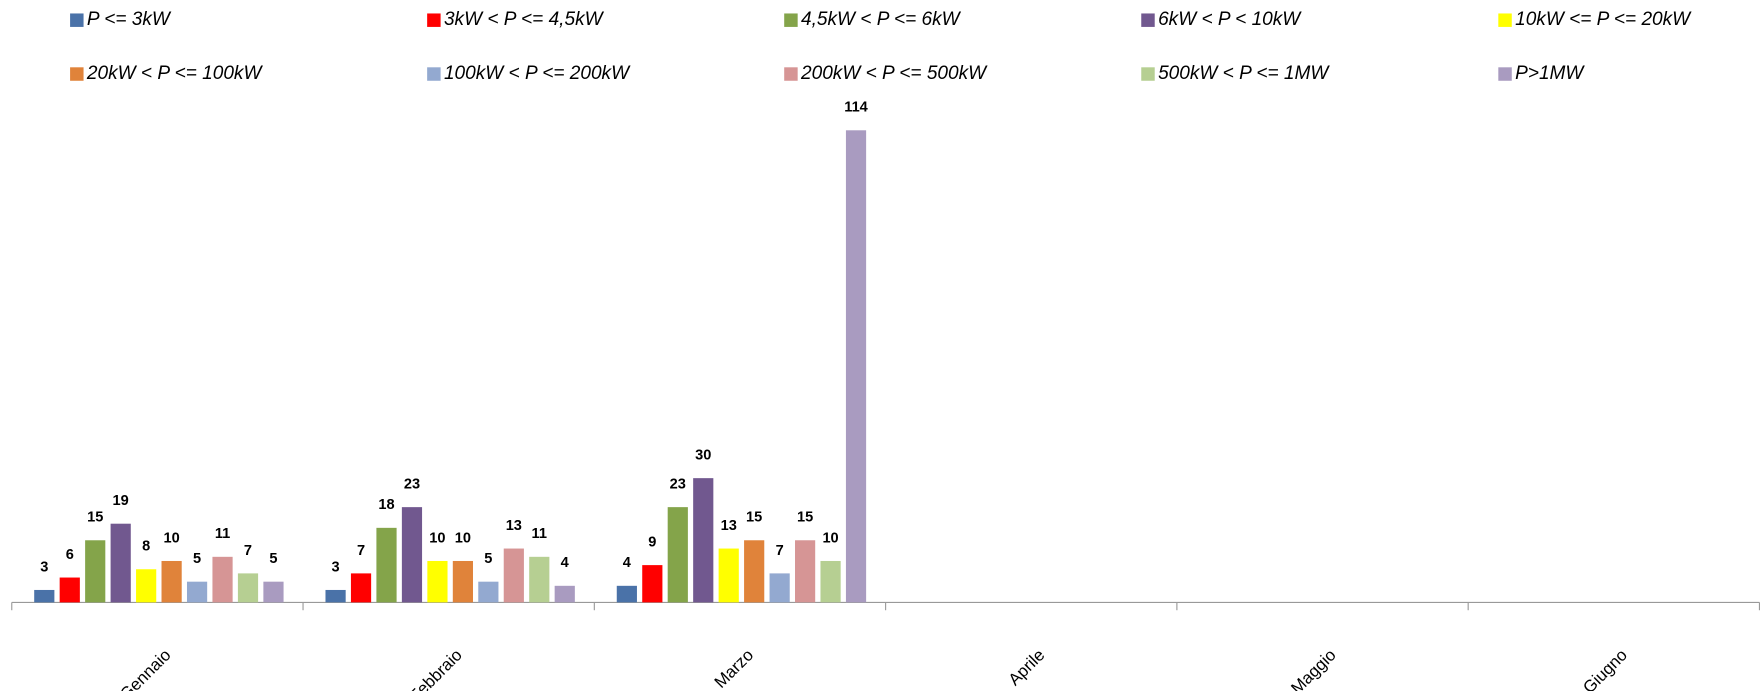 This screenshot has height=691, width=1760. Describe the element at coordinates (436, 668) in the screenshot. I see `x-tick-label: Febbraio` at that location.